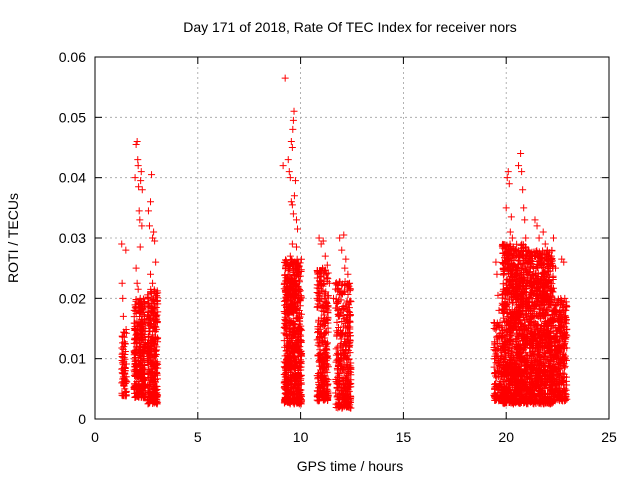  Describe the element at coordinates (72, 359) in the screenshot. I see `y-tick-label: 0.01` at that location.